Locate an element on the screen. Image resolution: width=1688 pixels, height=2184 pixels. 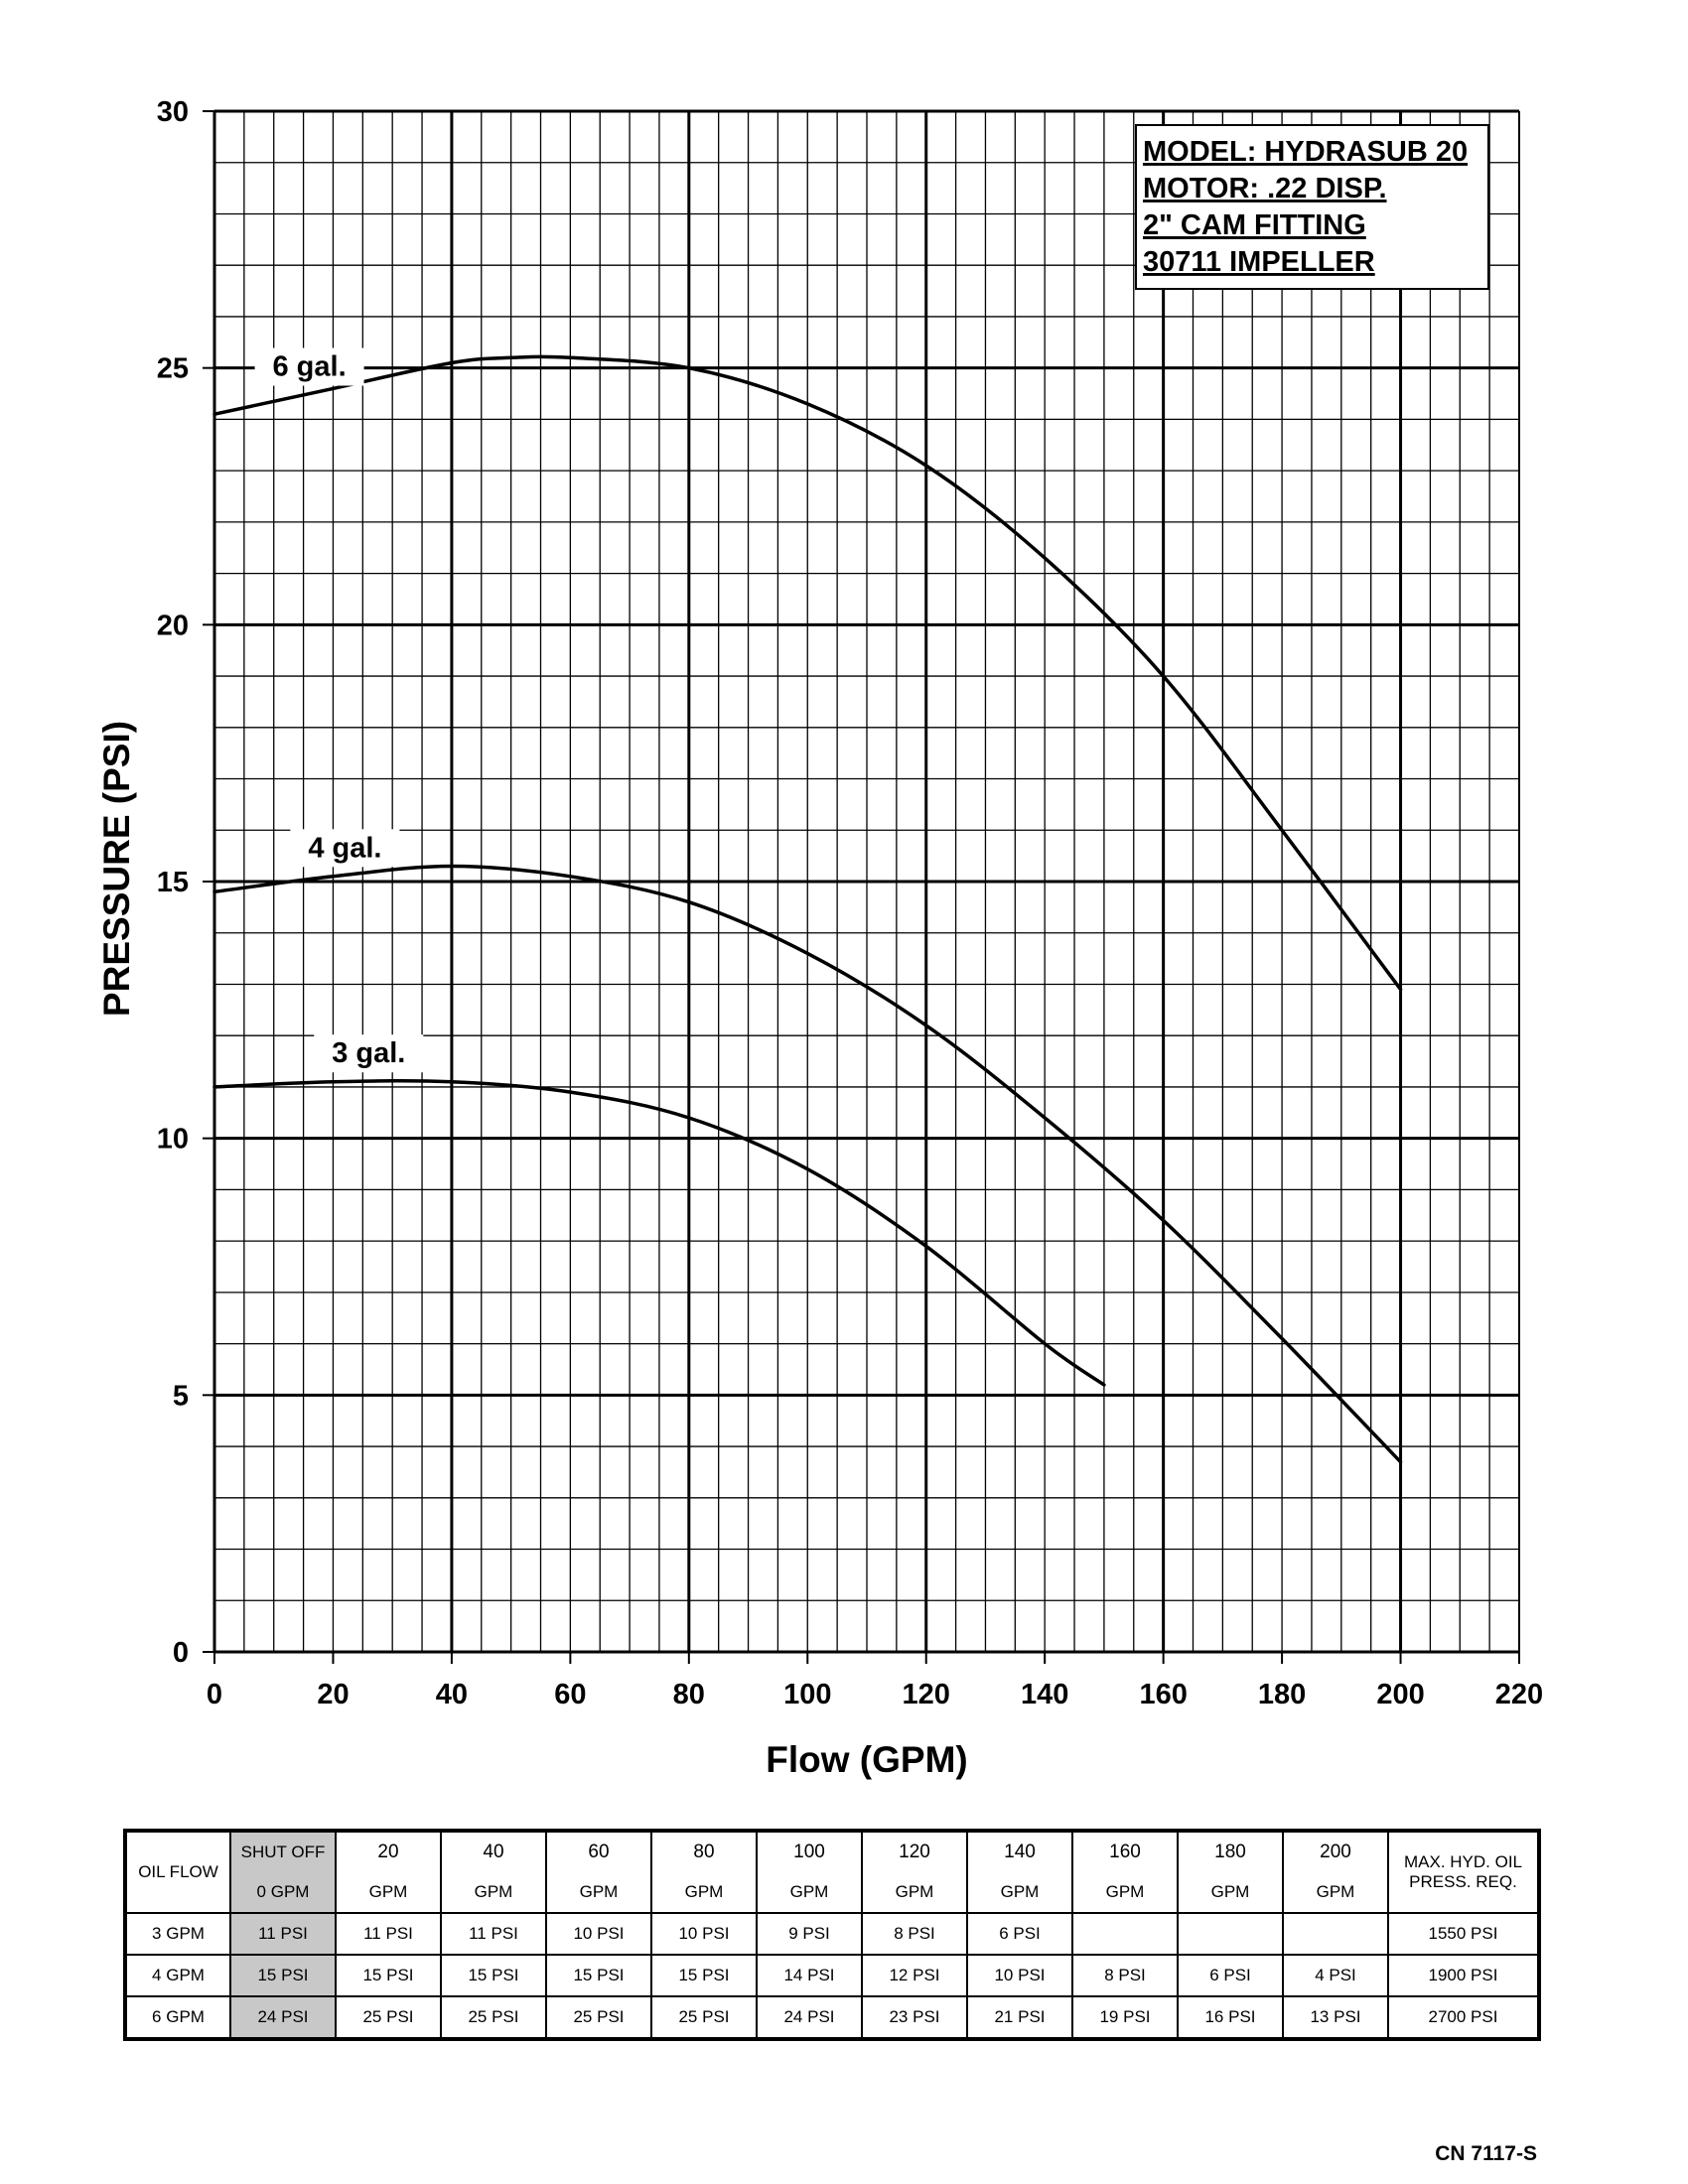
y-tick-label: 20 is located at coordinates (173, 625).